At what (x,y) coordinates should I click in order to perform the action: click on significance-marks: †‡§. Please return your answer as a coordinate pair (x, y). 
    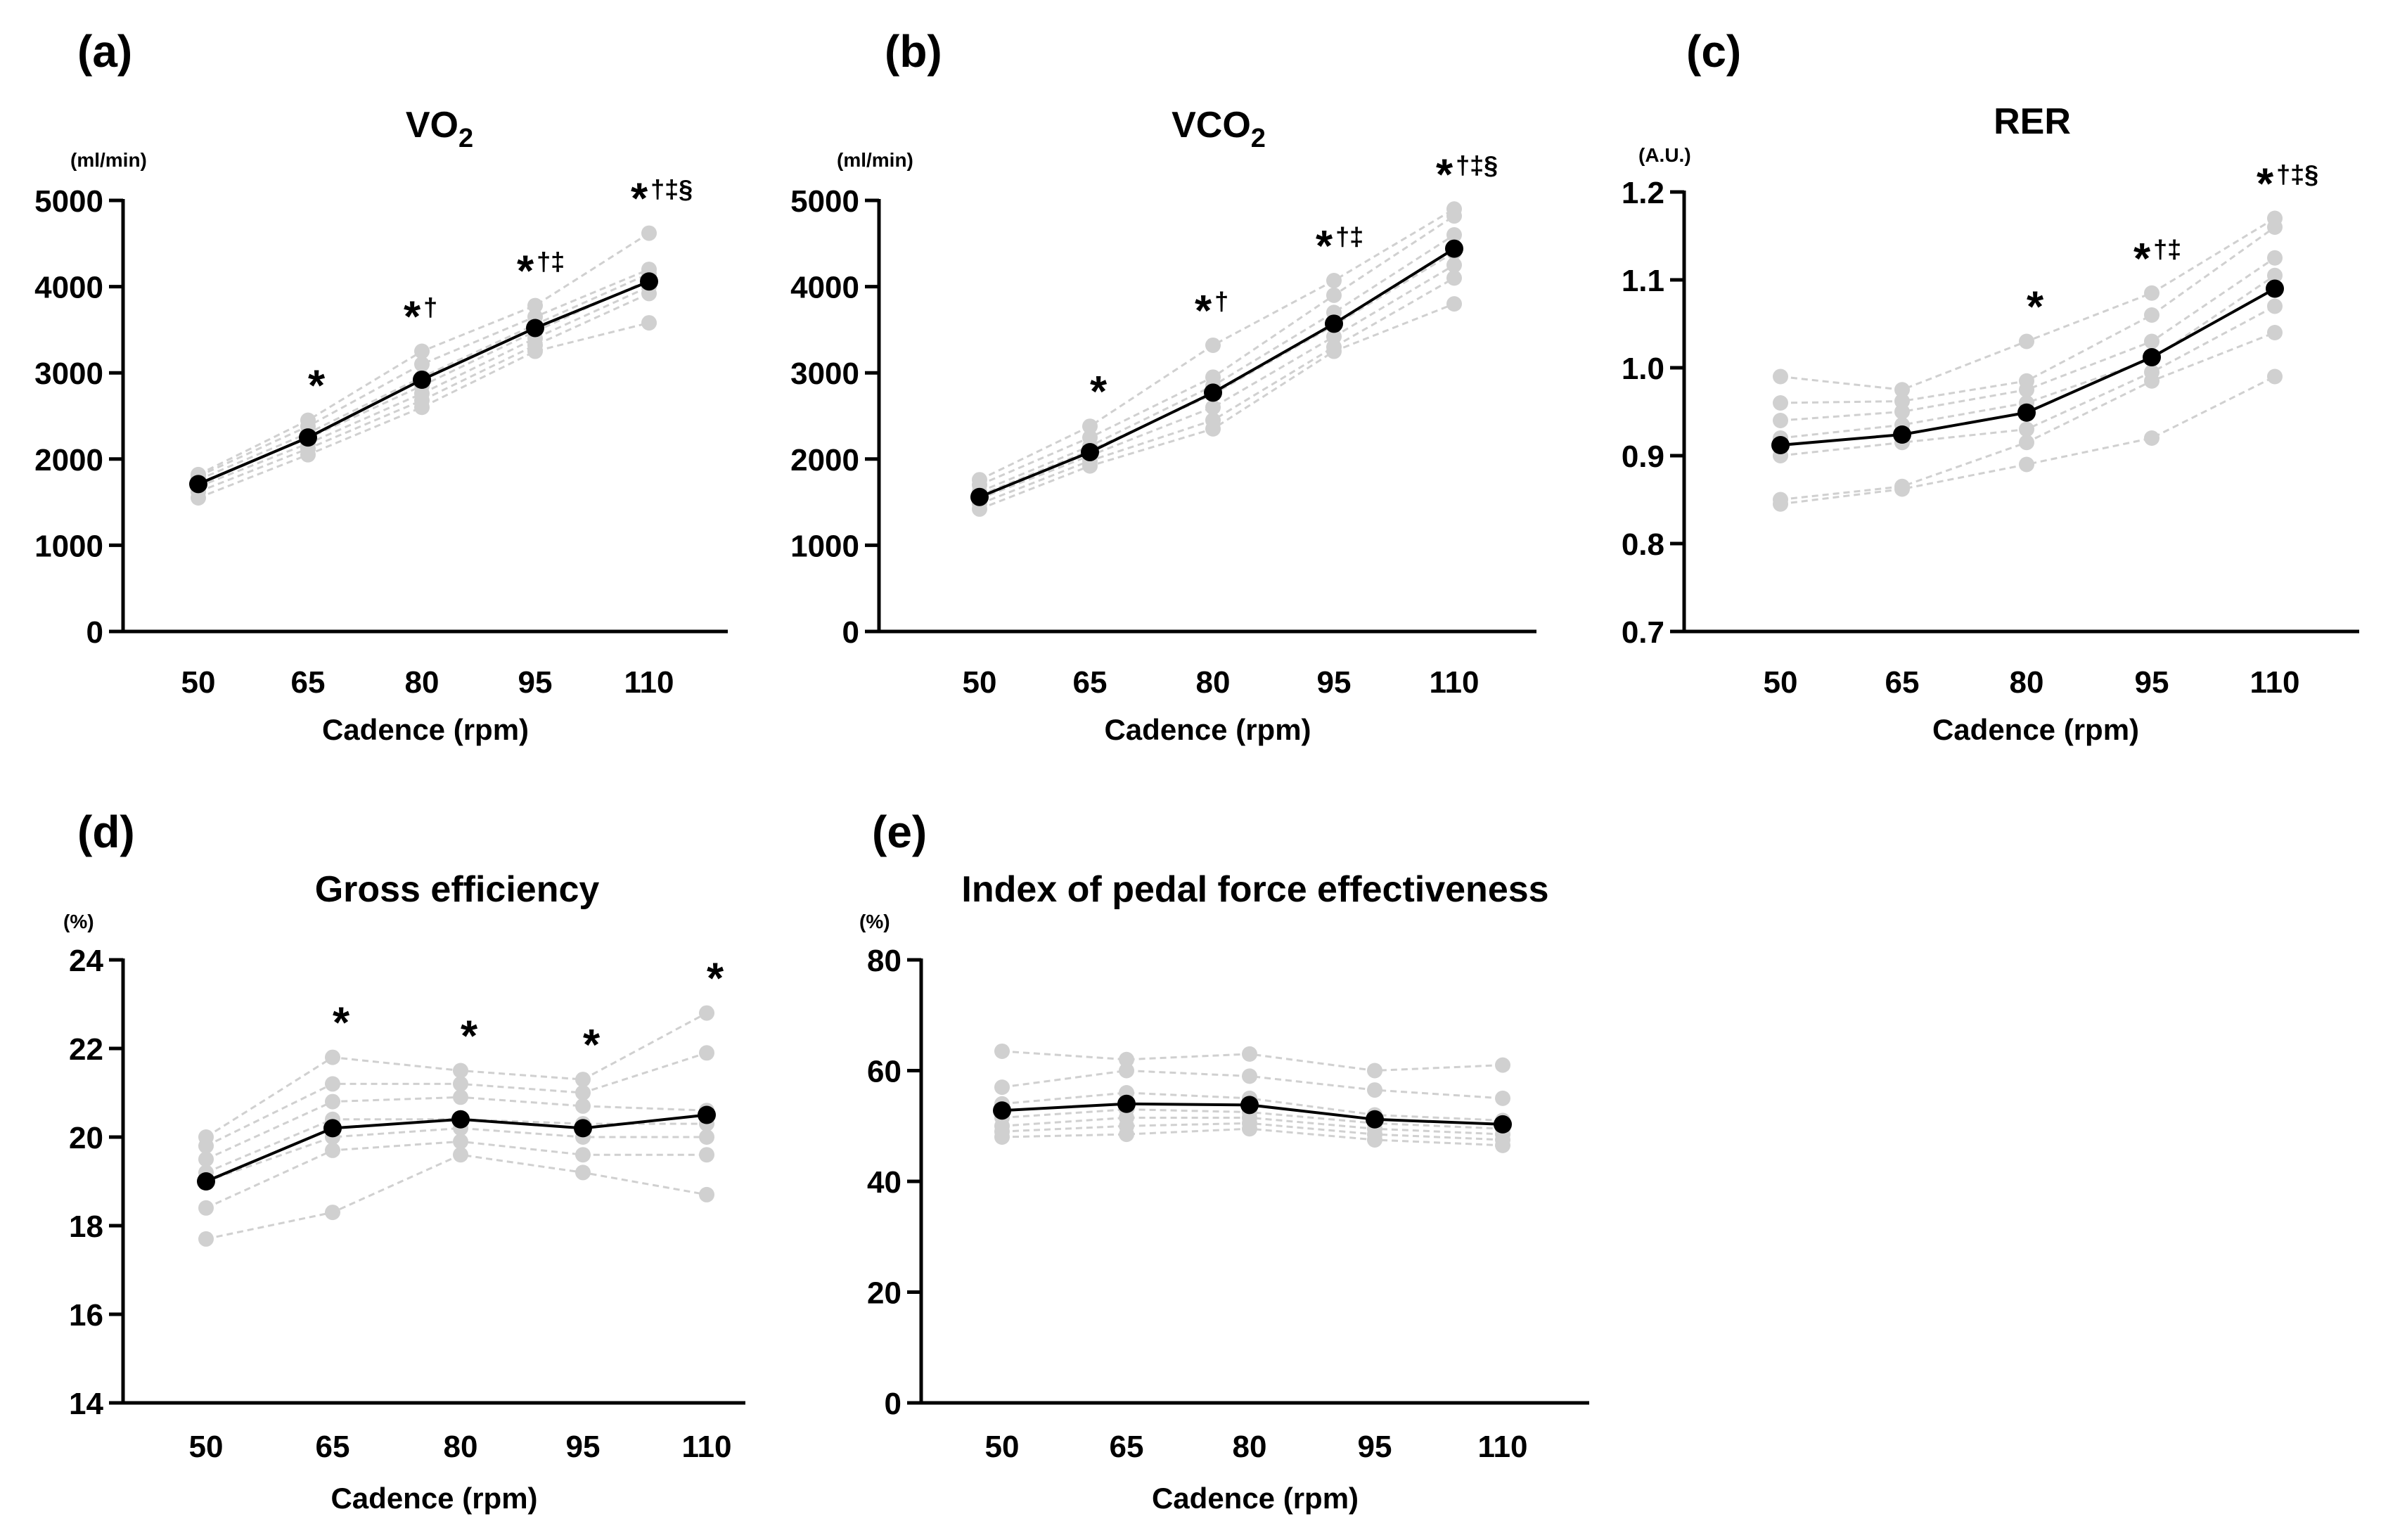
    Looking at the image, I should click on (1477, 164).